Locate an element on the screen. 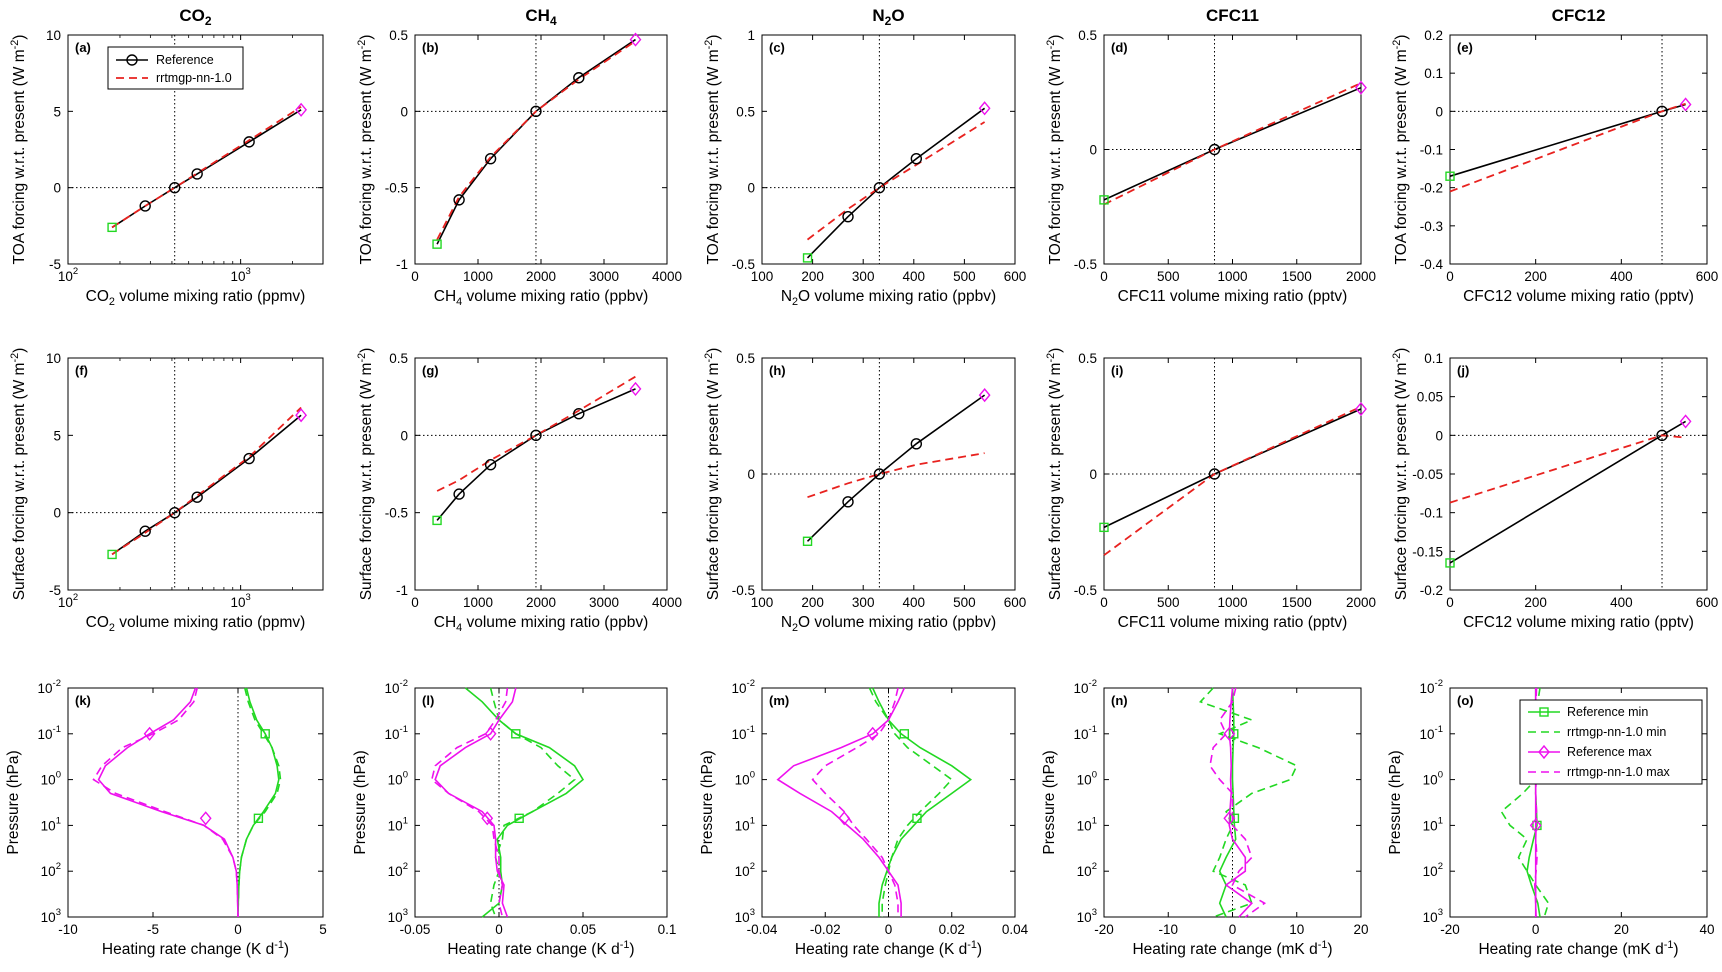  x-tick-label: 4000 is located at coordinates (667, 276).